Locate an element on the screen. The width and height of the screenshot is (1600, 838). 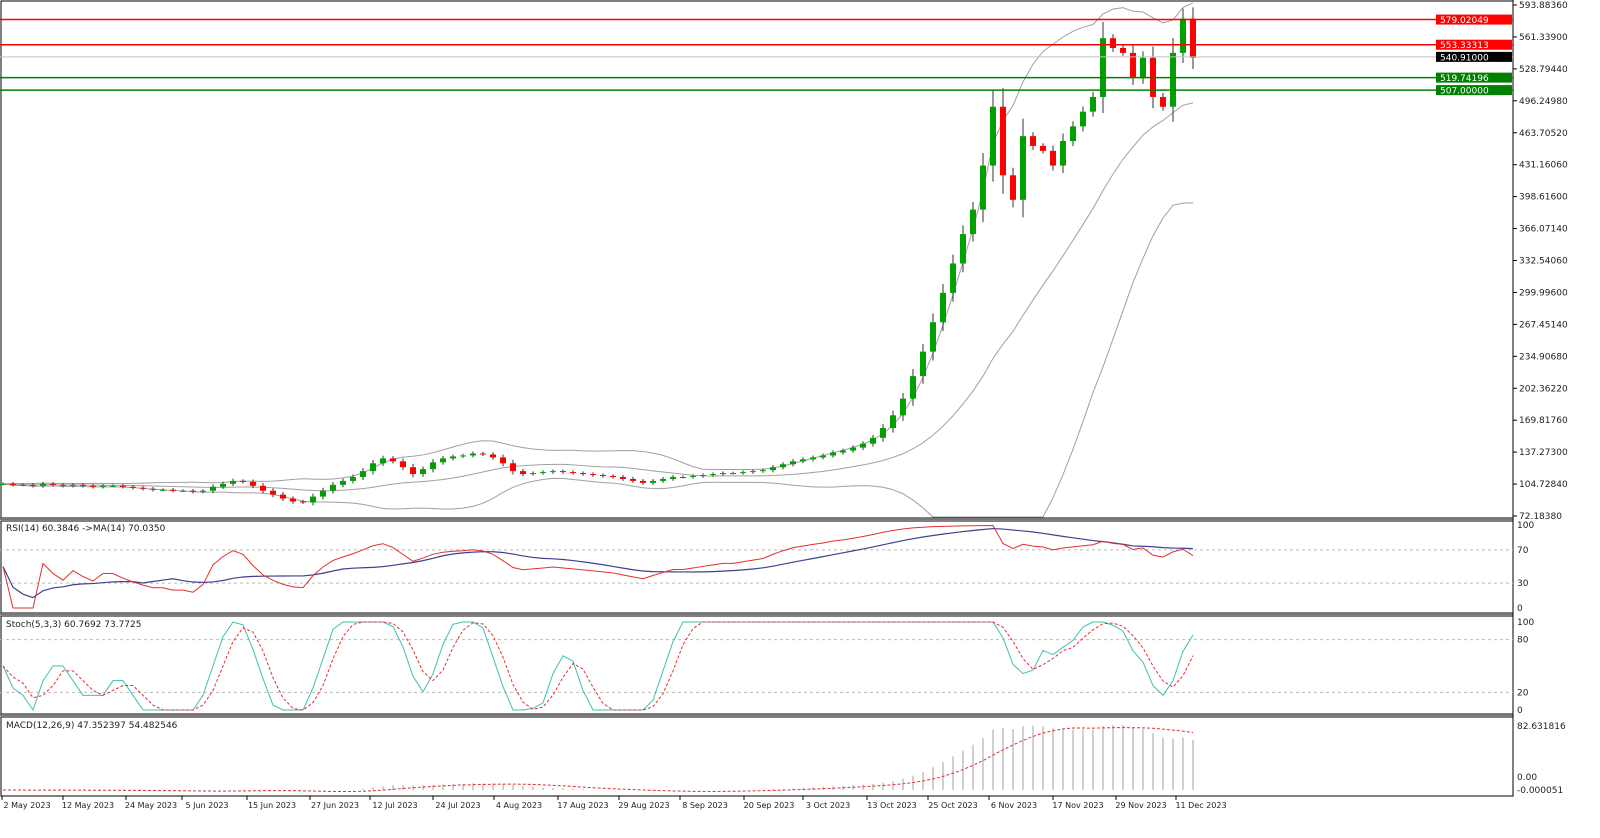
rsi-label: RSI(14) 60.3846 ->MA(14) 70.0350 is located at coordinates (86, 529).